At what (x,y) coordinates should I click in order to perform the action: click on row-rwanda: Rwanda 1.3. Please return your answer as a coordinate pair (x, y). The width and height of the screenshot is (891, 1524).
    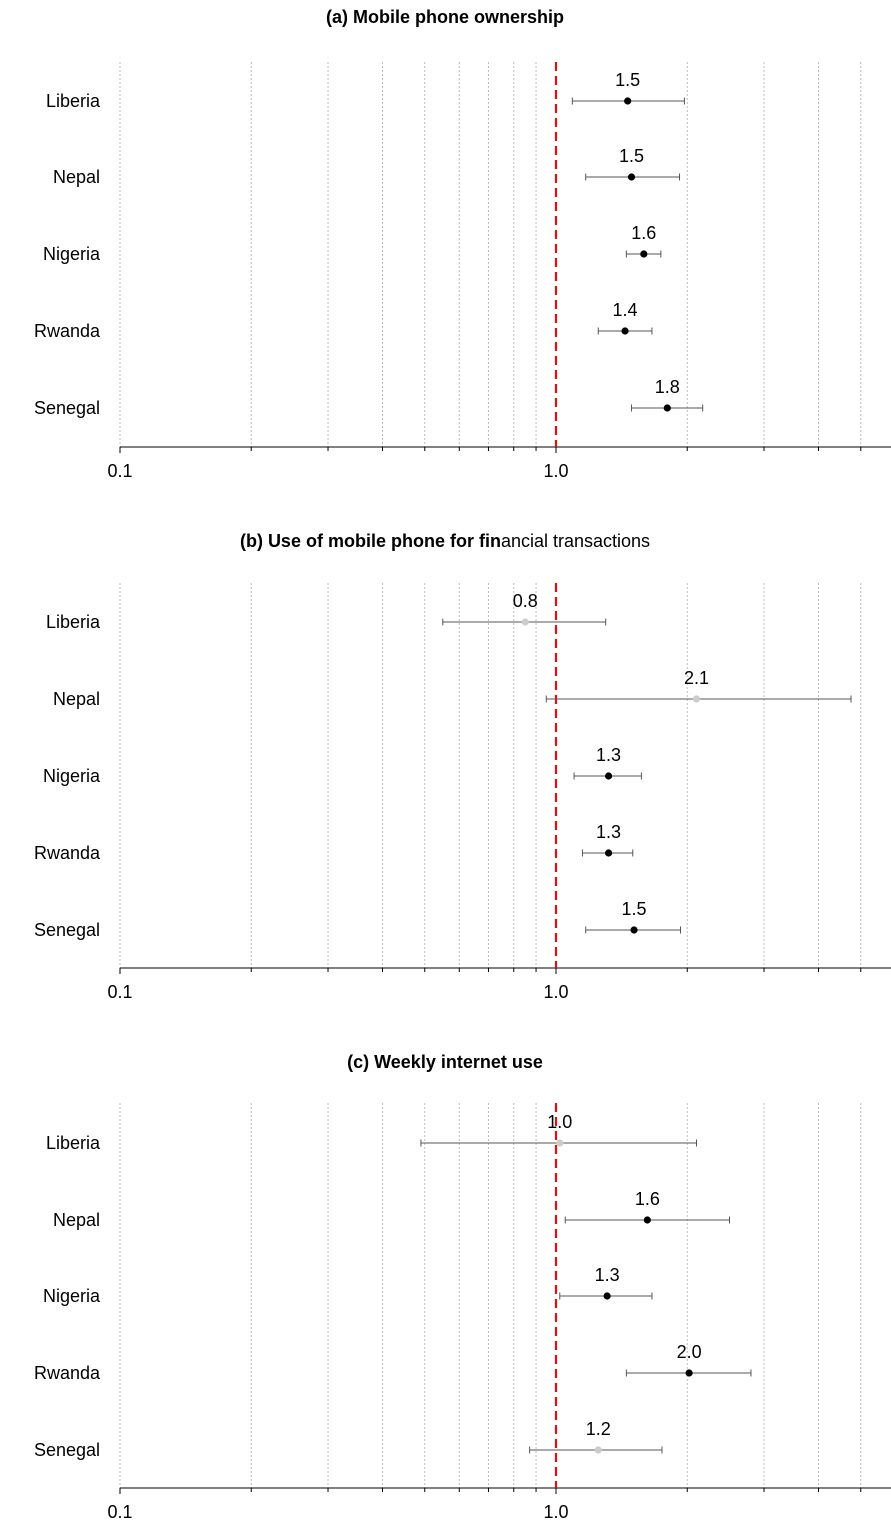
    Looking at the image, I should click on (334, 842).